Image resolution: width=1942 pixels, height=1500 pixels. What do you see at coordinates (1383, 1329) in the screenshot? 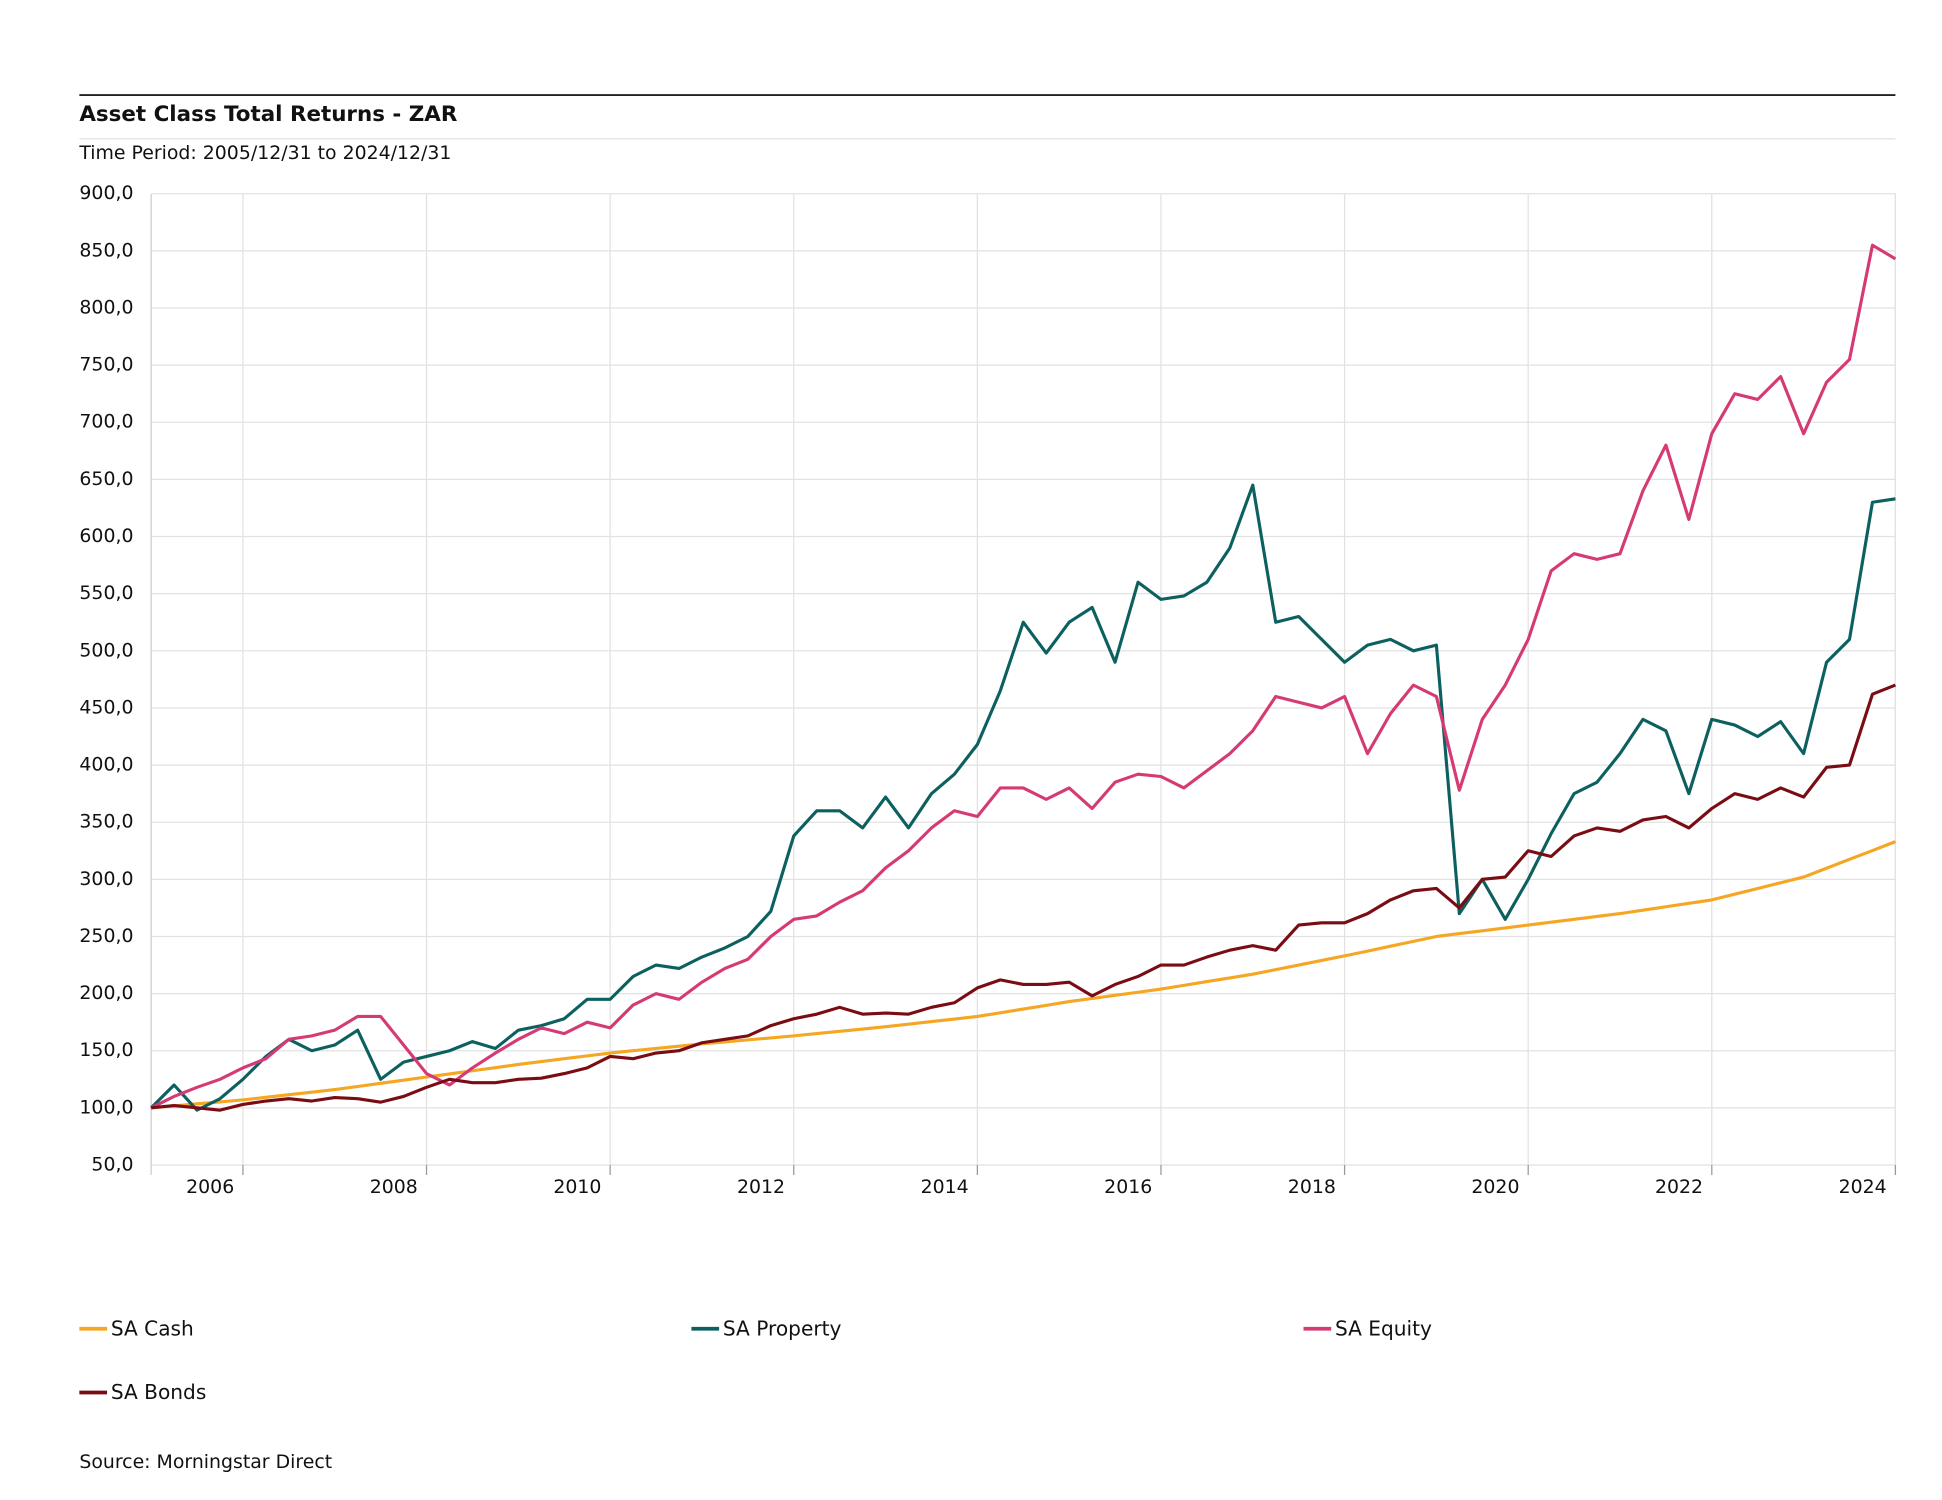
I see `legend-label: SA Equity` at bounding box center [1383, 1329].